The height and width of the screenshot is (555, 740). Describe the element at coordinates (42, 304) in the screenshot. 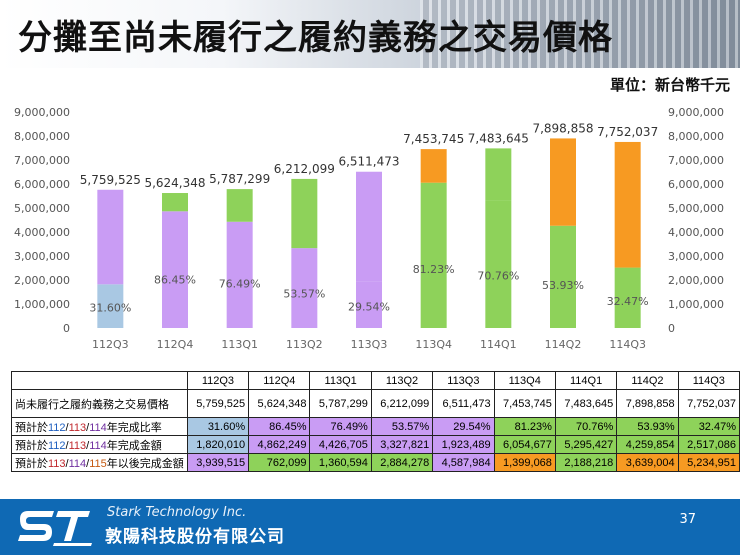

I see `y-tick-label-left: 1,000,000` at that location.